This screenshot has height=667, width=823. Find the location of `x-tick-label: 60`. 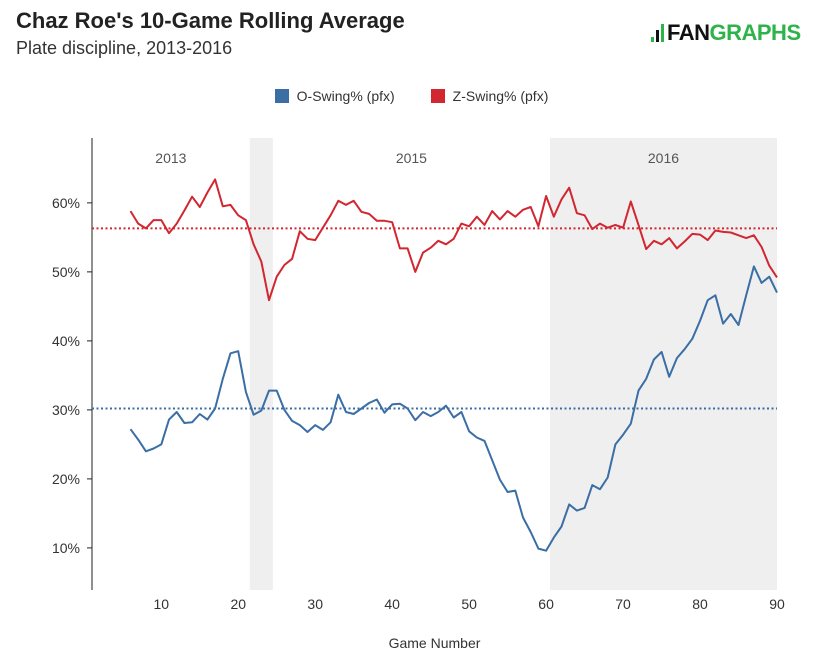

x-tick-label: 60 is located at coordinates (546, 604).